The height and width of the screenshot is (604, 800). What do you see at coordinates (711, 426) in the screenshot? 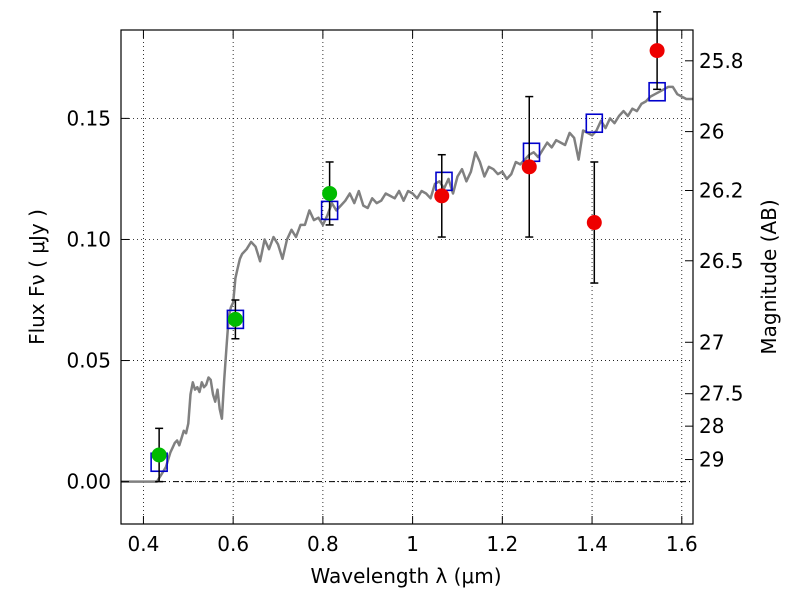
I see `magnitude-tick-label: 28` at bounding box center [711, 426].